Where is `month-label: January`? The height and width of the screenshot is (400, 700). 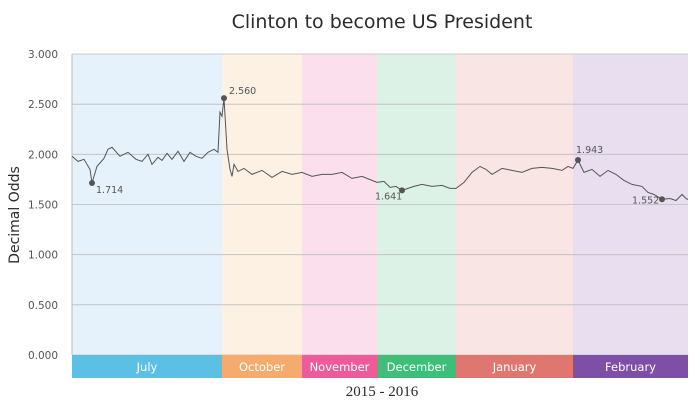 month-label: January is located at coordinates (514, 367).